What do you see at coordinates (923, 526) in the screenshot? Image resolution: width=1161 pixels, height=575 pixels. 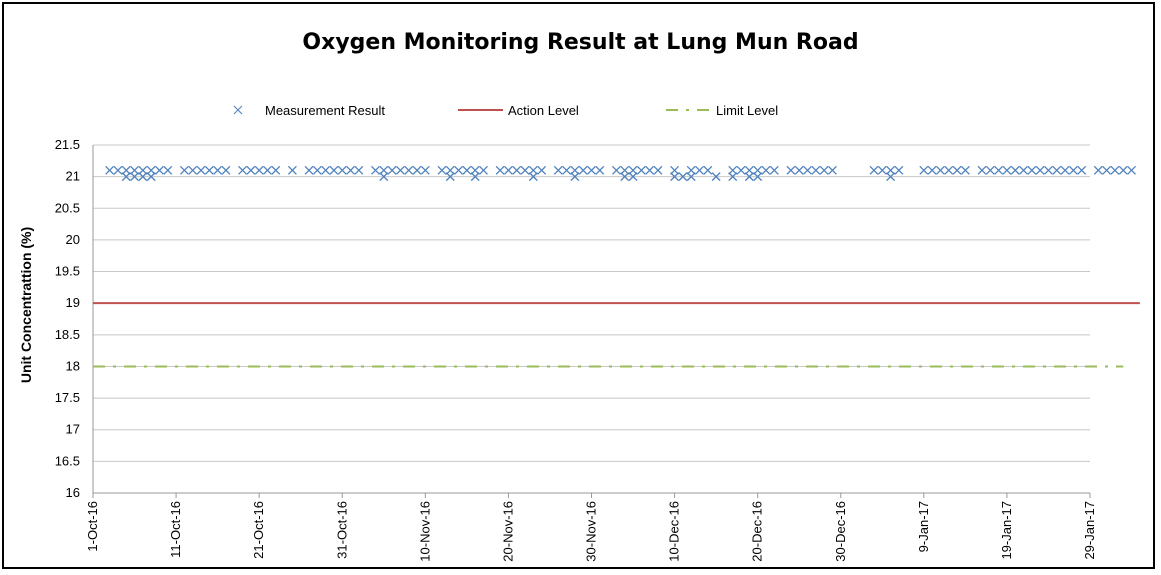 I see `x-tick-label: 9-Jan-17` at bounding box center [923, 526].